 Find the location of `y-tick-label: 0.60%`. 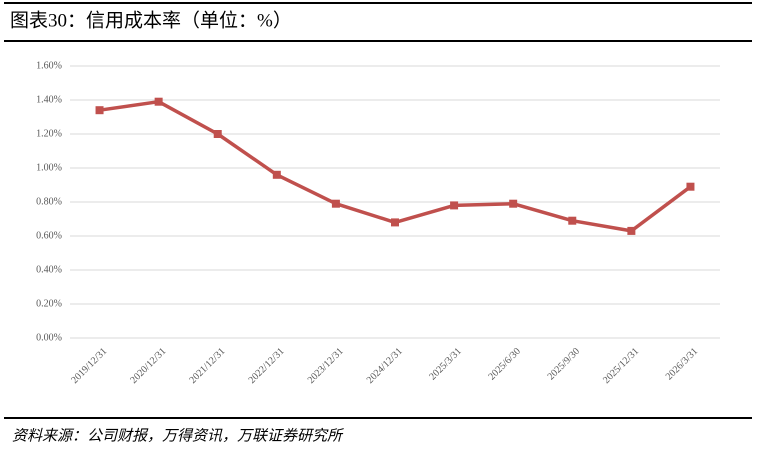

y-tick-label: 0.60% is located at coordinates (49, 235).